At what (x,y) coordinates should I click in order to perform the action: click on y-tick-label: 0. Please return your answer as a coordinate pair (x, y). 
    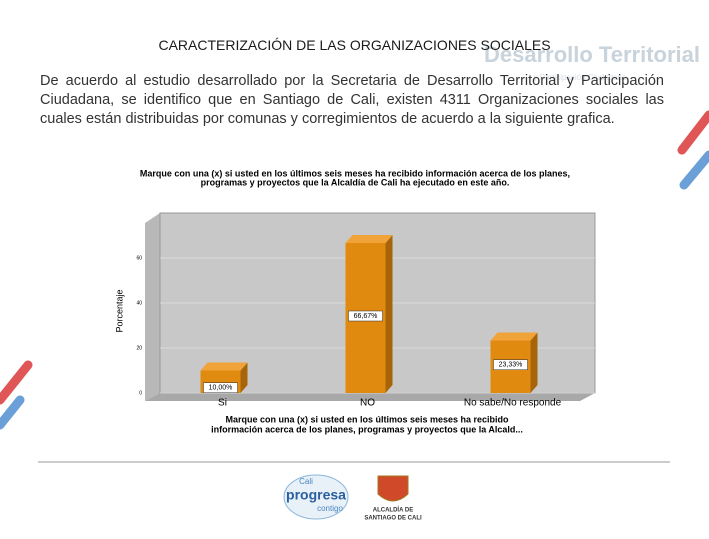
    Looking at the image, I should click on (140, 393).